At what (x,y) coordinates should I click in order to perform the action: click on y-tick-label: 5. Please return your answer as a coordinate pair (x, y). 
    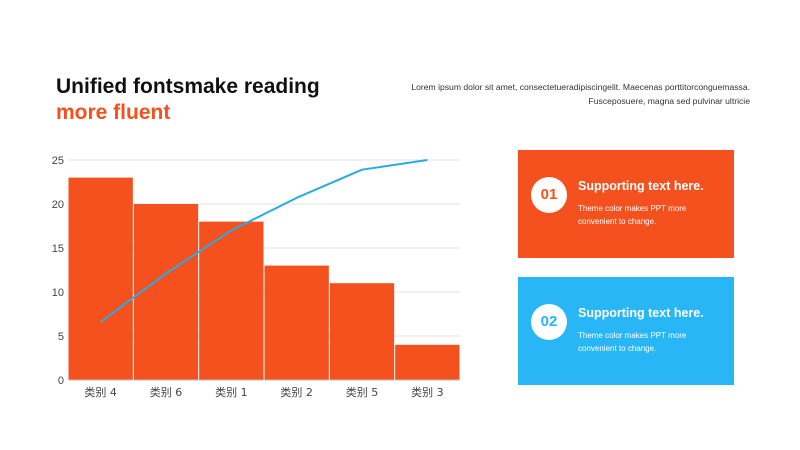
    Looking at the image, I should click on (61, 337).